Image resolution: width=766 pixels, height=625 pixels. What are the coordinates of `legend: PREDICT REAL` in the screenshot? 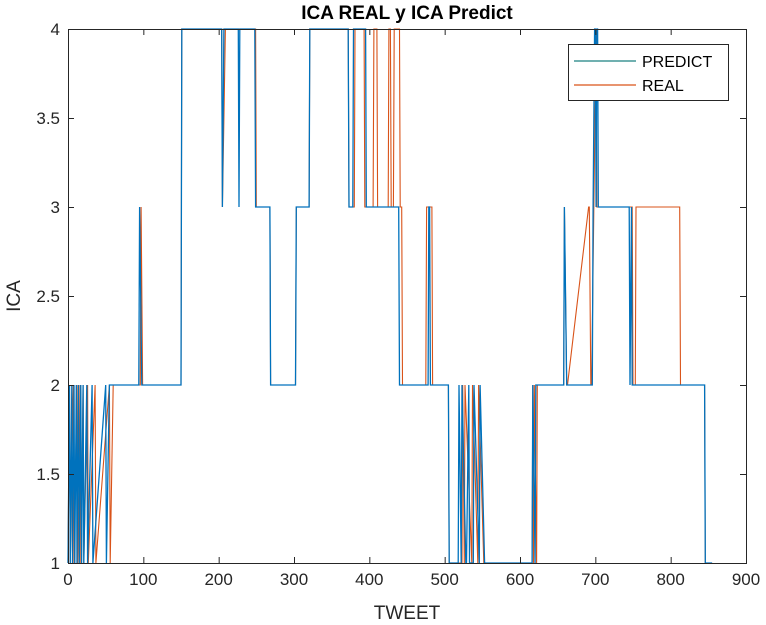 It's located at (648, 72).